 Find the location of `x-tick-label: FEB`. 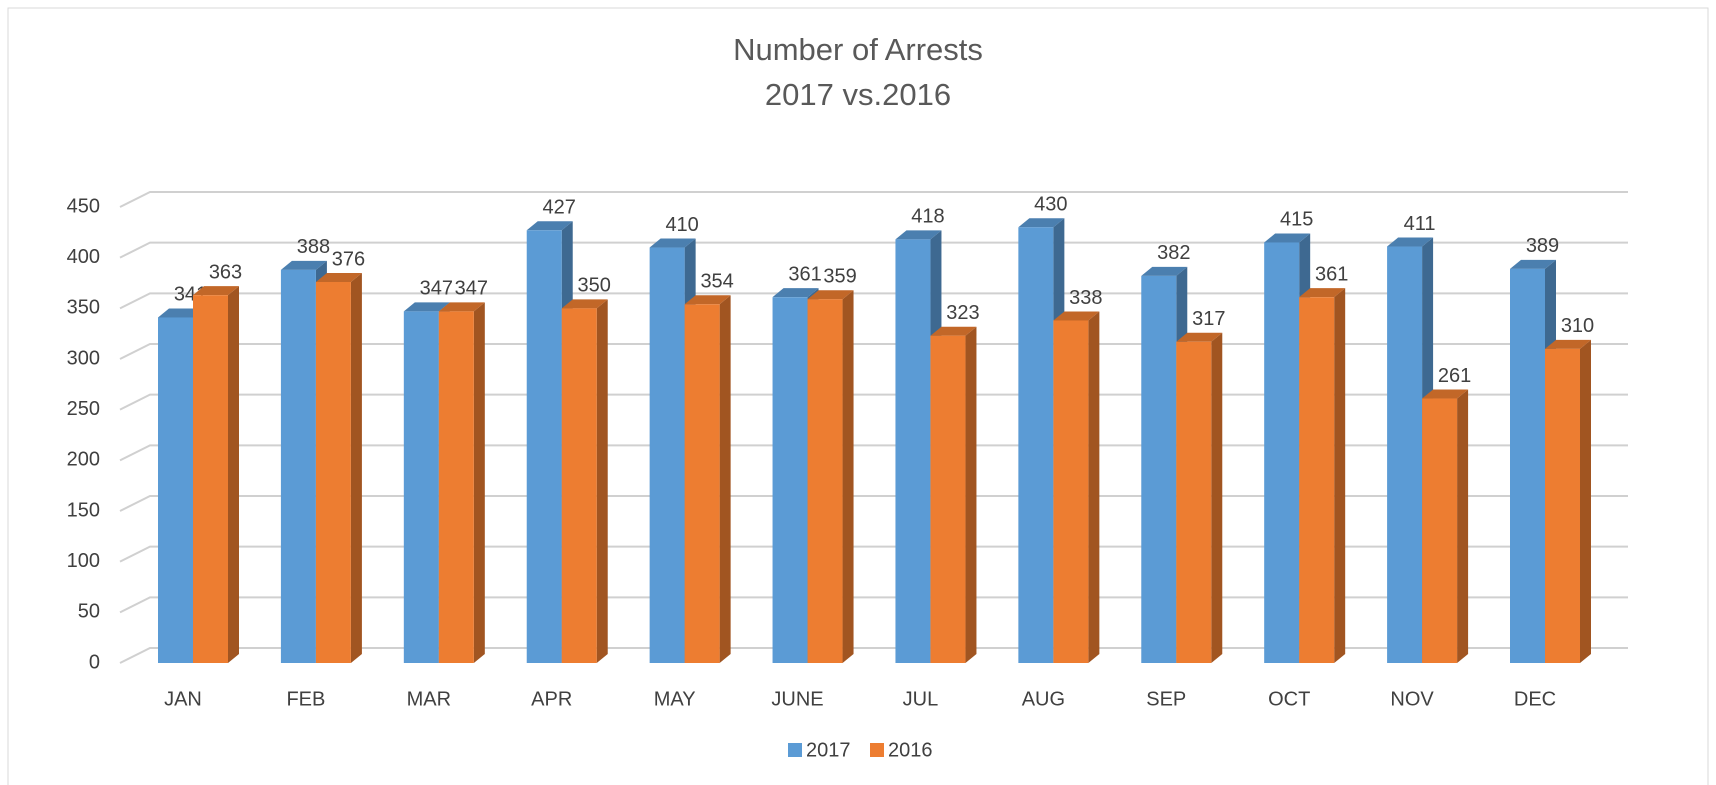

x-tick-label: FEB is located at coordinates (305, 699).